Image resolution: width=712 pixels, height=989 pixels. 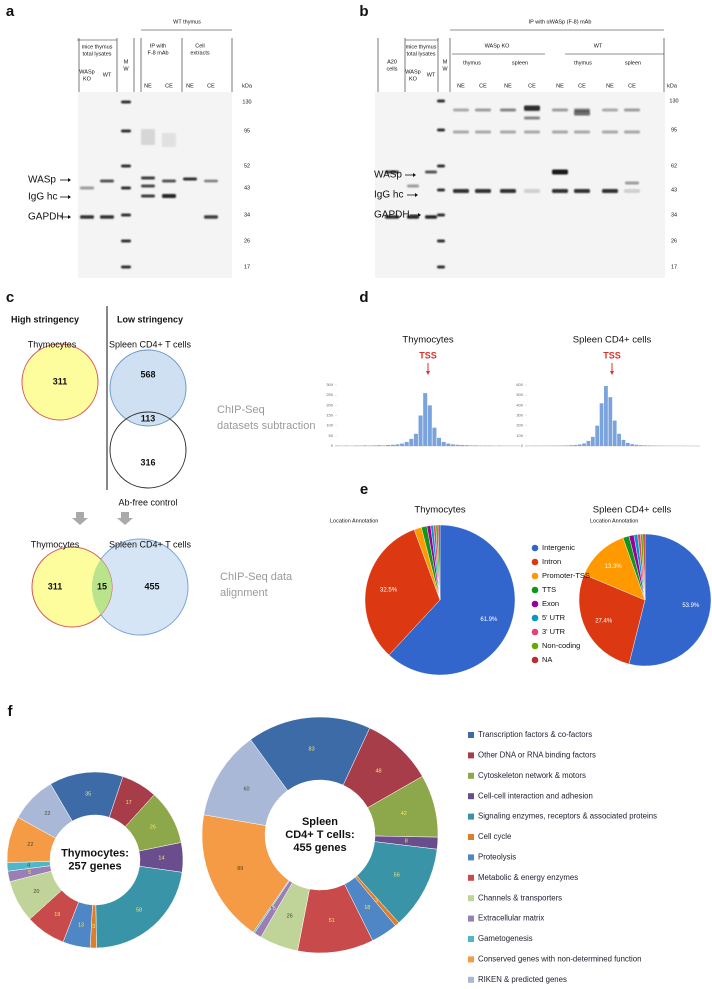 I want to click on label: 568, so click(x=147, y=374).